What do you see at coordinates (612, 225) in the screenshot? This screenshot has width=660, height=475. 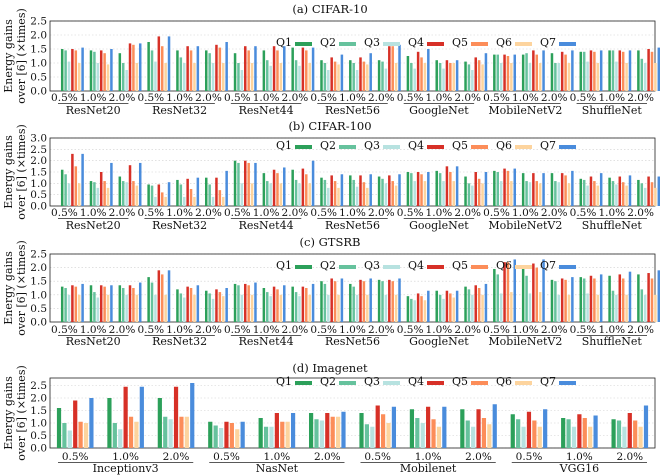 I see `group-label: ShuffleNet` at bounding box center [612, 225].